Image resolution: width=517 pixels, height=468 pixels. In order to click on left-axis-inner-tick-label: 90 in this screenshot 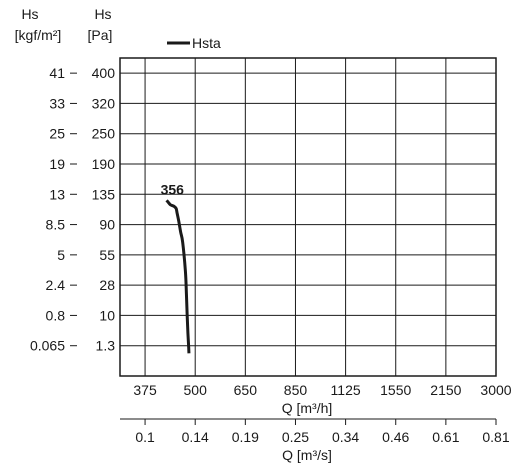, I will do `click(107, 225)`.